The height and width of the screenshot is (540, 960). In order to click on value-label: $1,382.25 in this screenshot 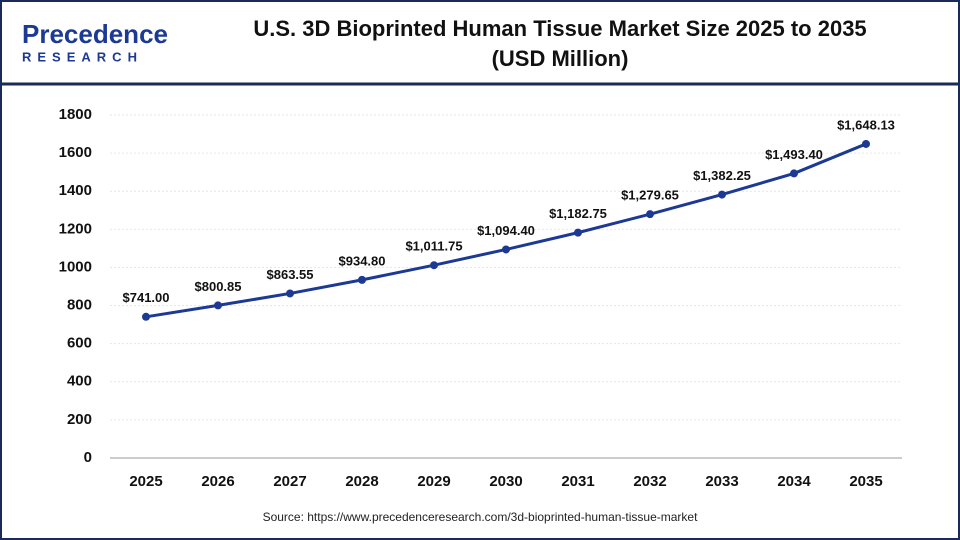, I will do `click(722, 175)`.